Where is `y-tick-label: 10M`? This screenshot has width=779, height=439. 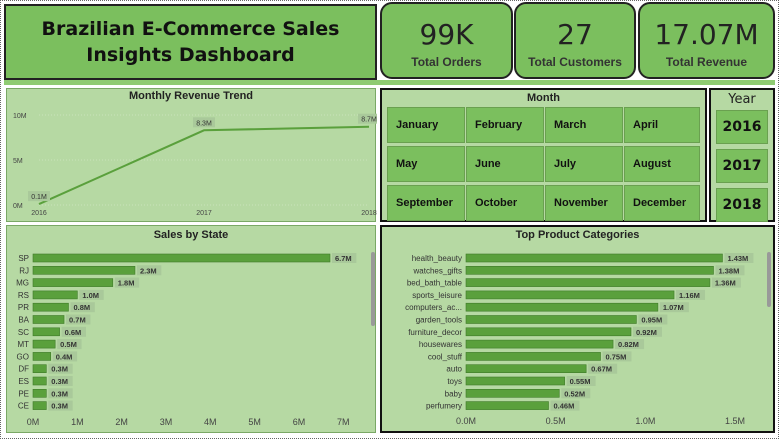
y-tick-label: 10M is located at coordinates (20, 116).